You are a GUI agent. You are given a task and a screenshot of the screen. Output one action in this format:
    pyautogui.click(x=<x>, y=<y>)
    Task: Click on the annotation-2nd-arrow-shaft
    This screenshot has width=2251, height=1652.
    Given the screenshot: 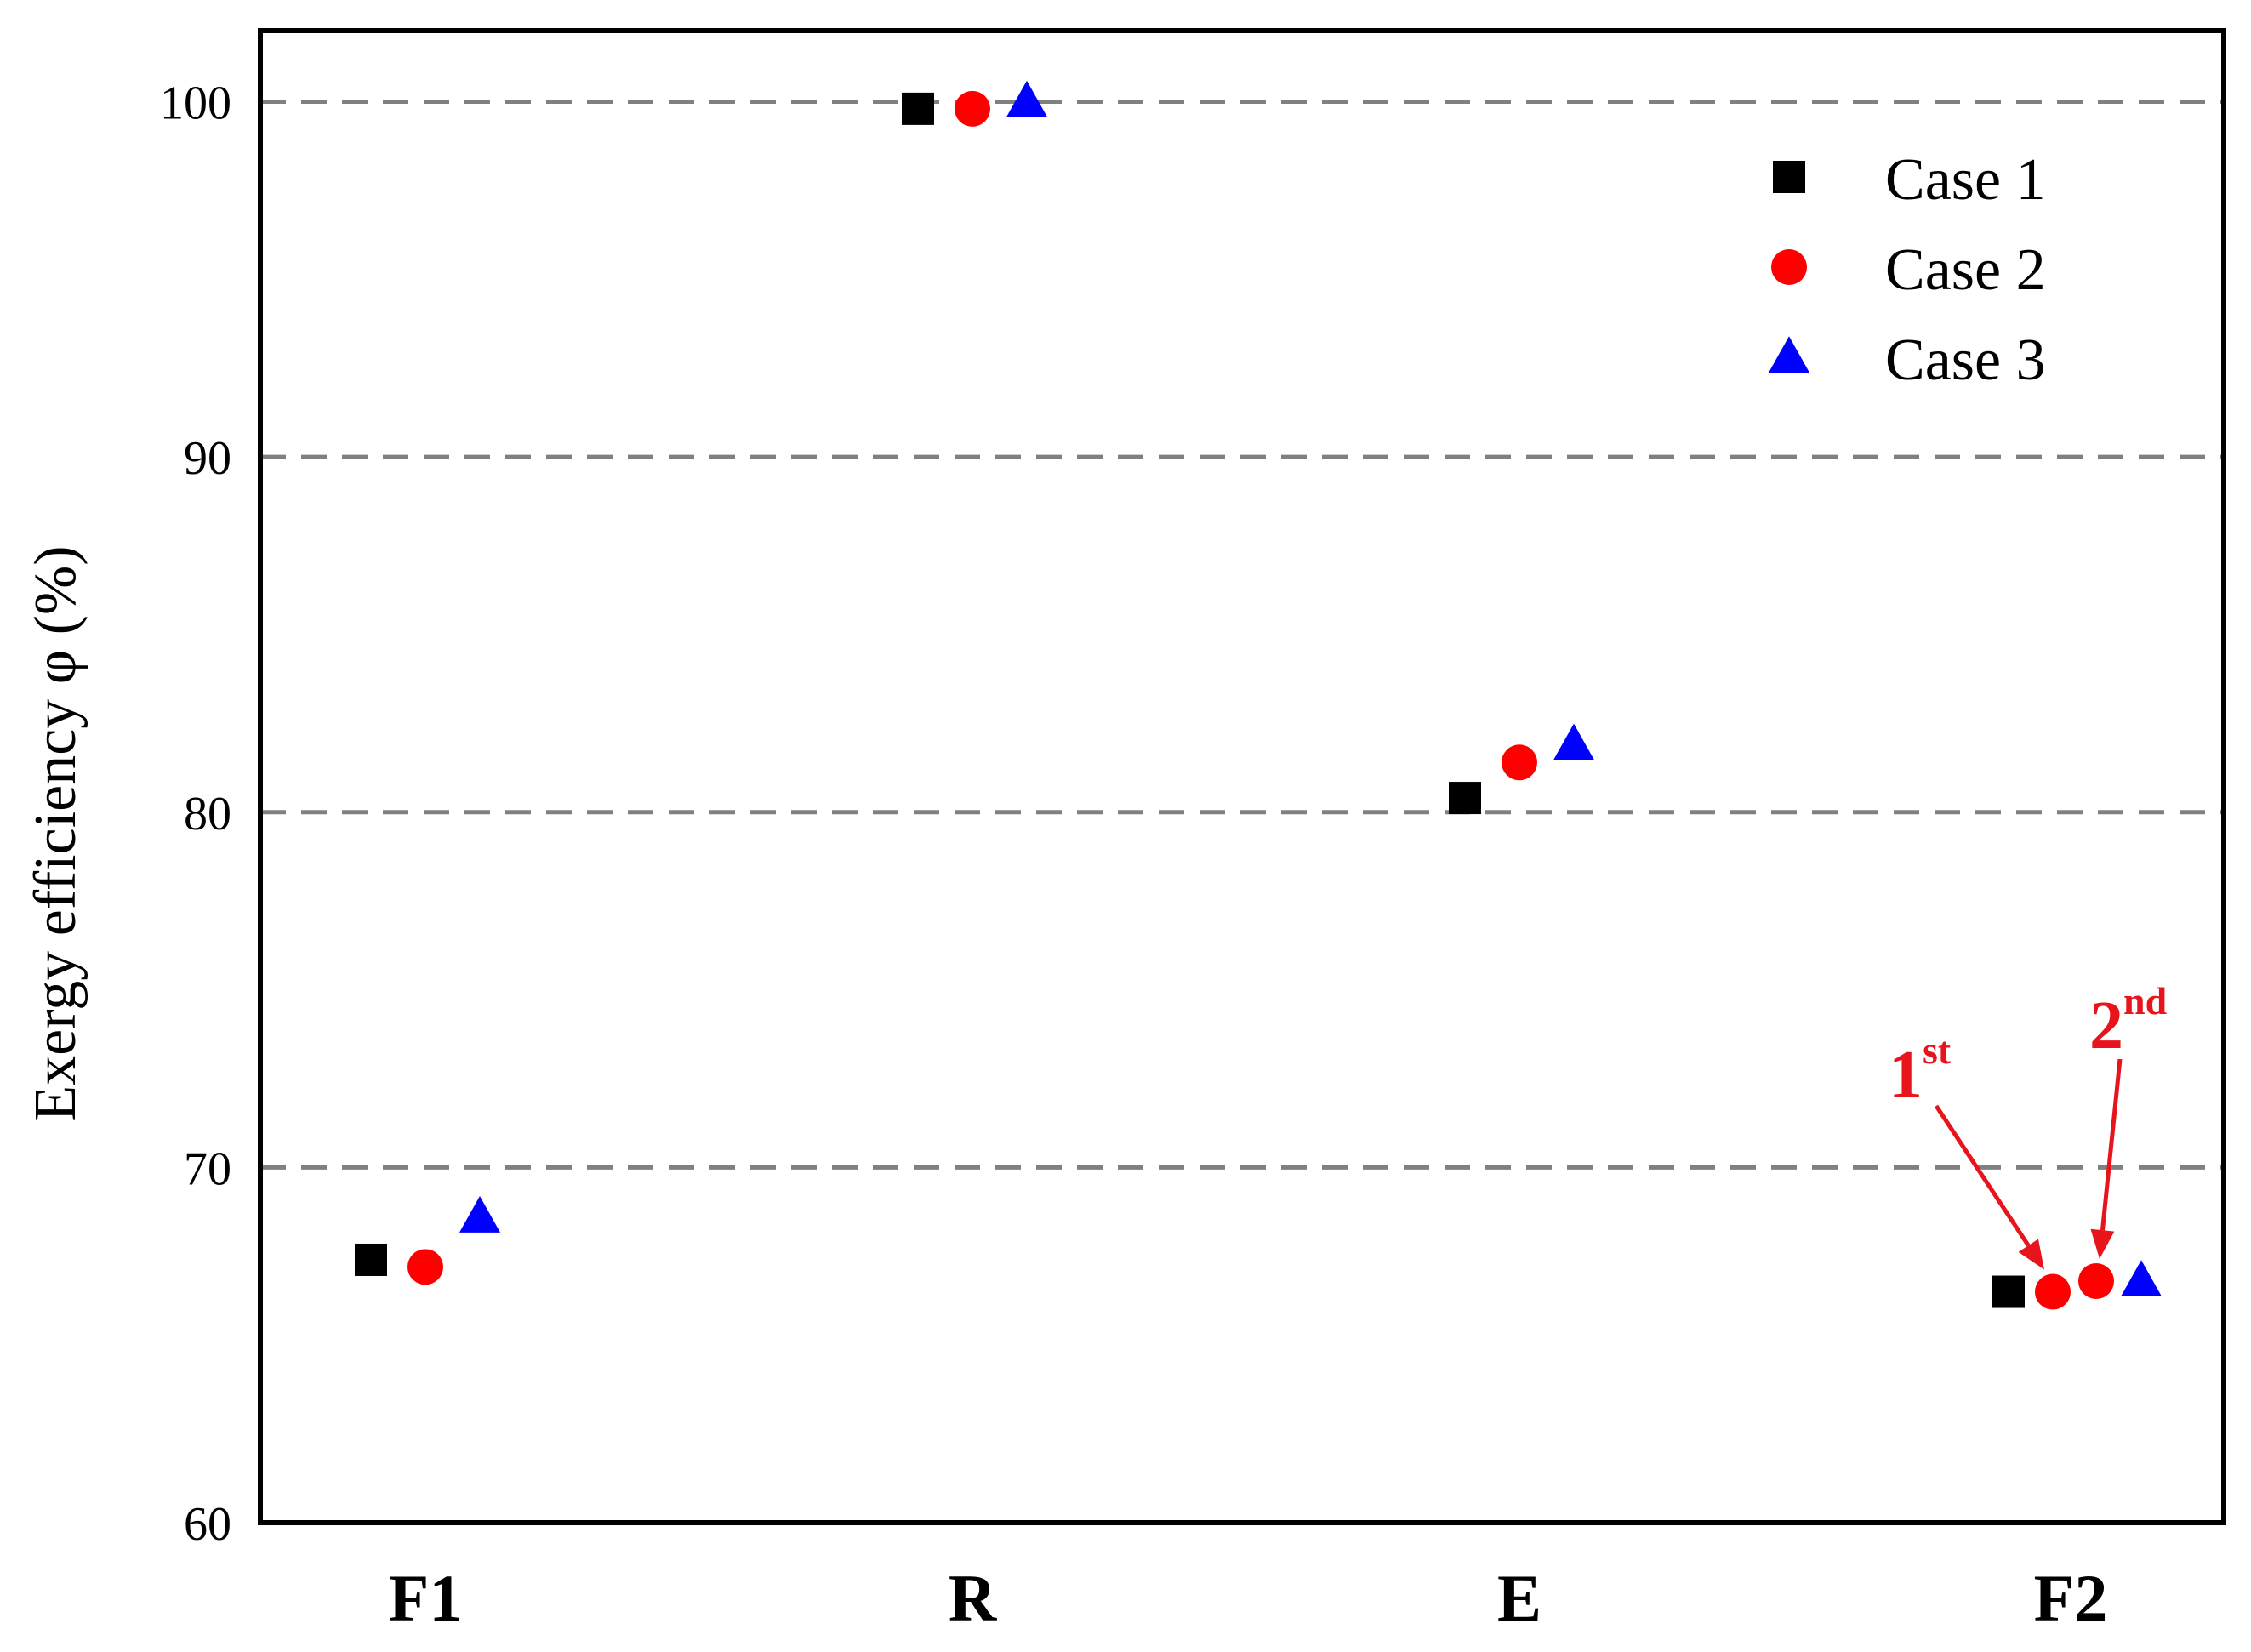 What is the action you would take?
    pyautogui.click(x=2111, y=1144)
    